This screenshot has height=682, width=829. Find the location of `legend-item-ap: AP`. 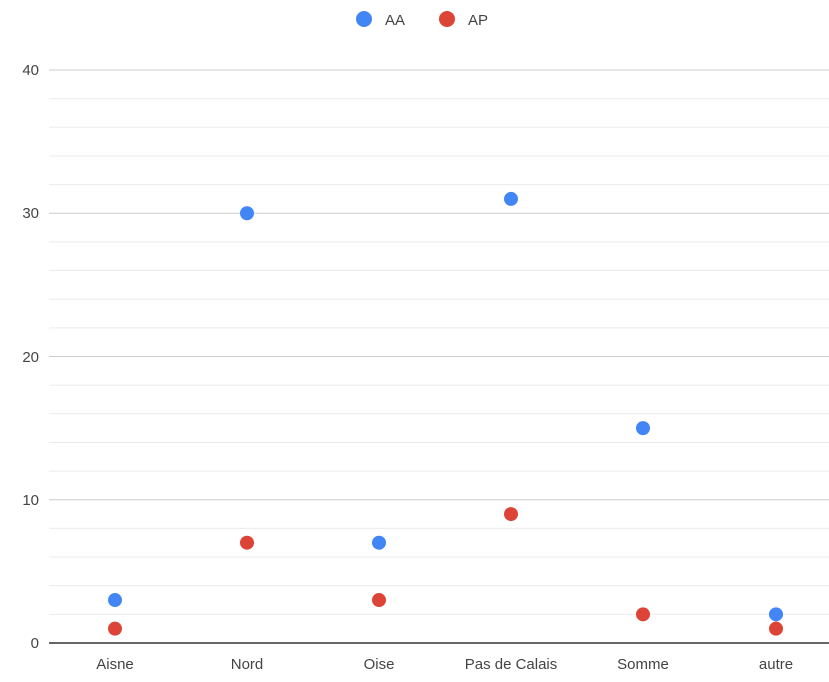

legend-item-ap: AP is located at coordinates (463, 20).